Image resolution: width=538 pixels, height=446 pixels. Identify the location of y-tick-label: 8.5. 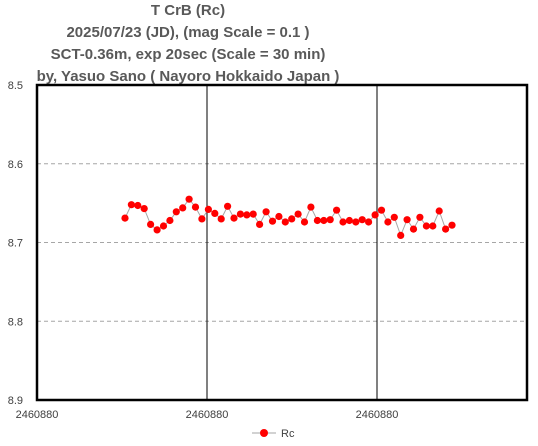
(15, 86).